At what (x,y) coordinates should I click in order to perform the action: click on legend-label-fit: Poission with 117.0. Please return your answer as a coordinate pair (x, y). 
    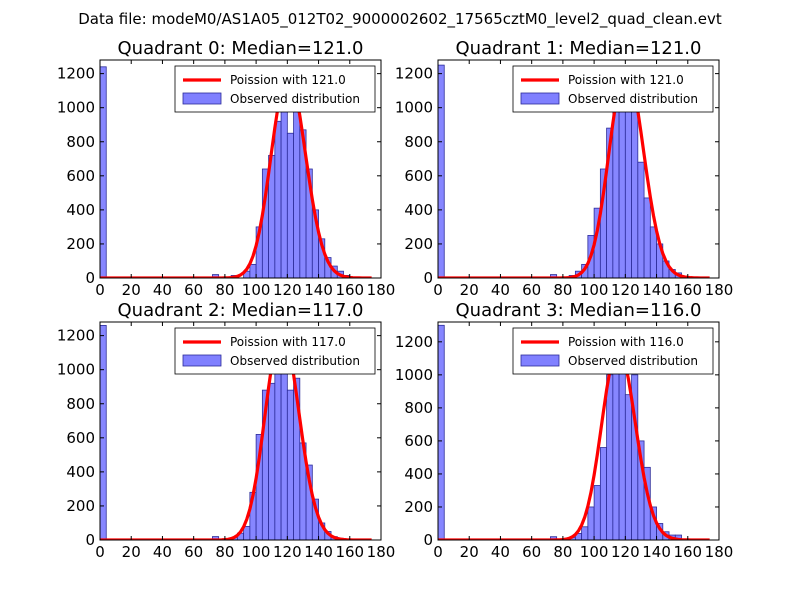
    Looking at the image, I should click on (288, 342).